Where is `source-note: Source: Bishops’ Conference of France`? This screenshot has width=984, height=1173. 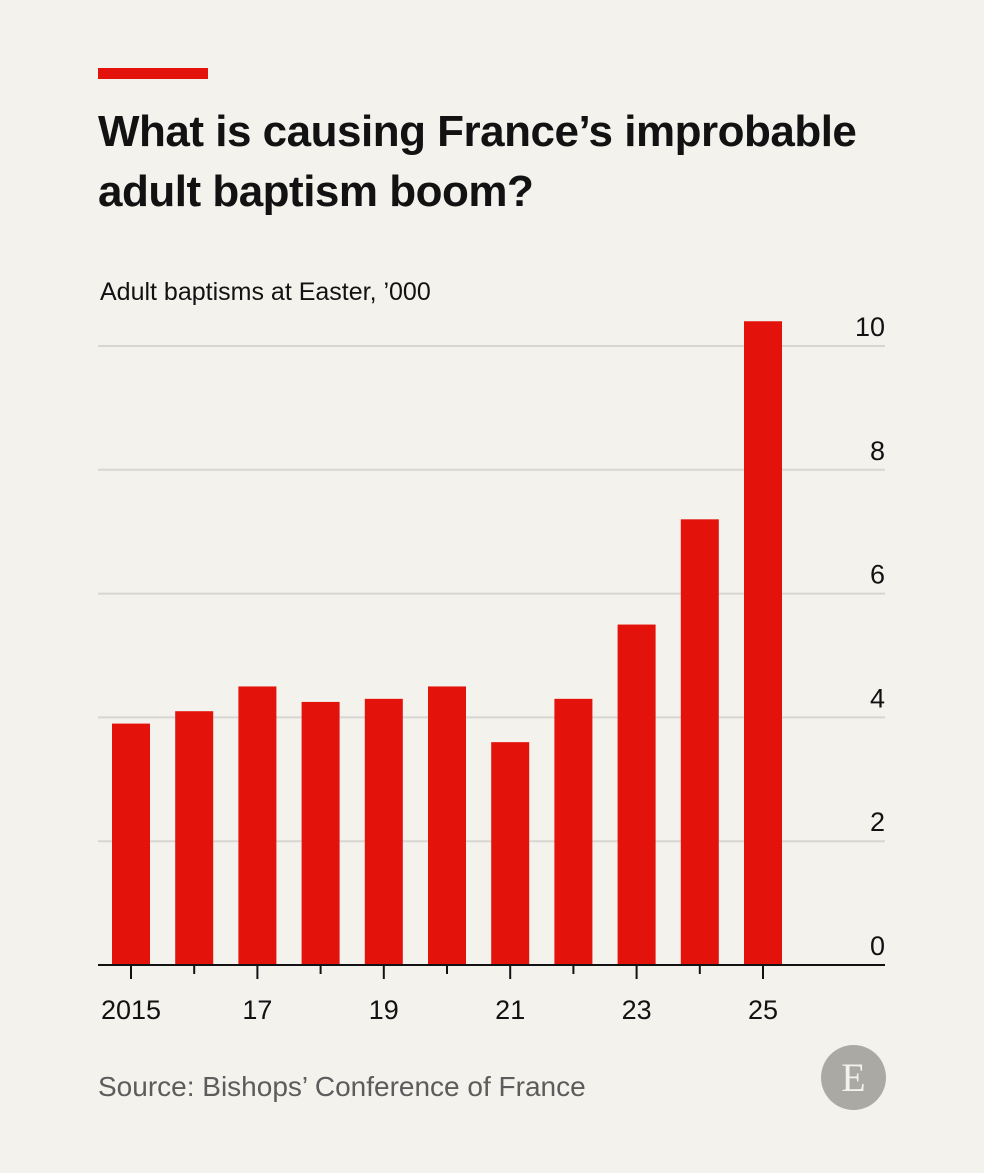
source-note: Source: Bishops’ Conference of France is located at coordinates (342, 1086).